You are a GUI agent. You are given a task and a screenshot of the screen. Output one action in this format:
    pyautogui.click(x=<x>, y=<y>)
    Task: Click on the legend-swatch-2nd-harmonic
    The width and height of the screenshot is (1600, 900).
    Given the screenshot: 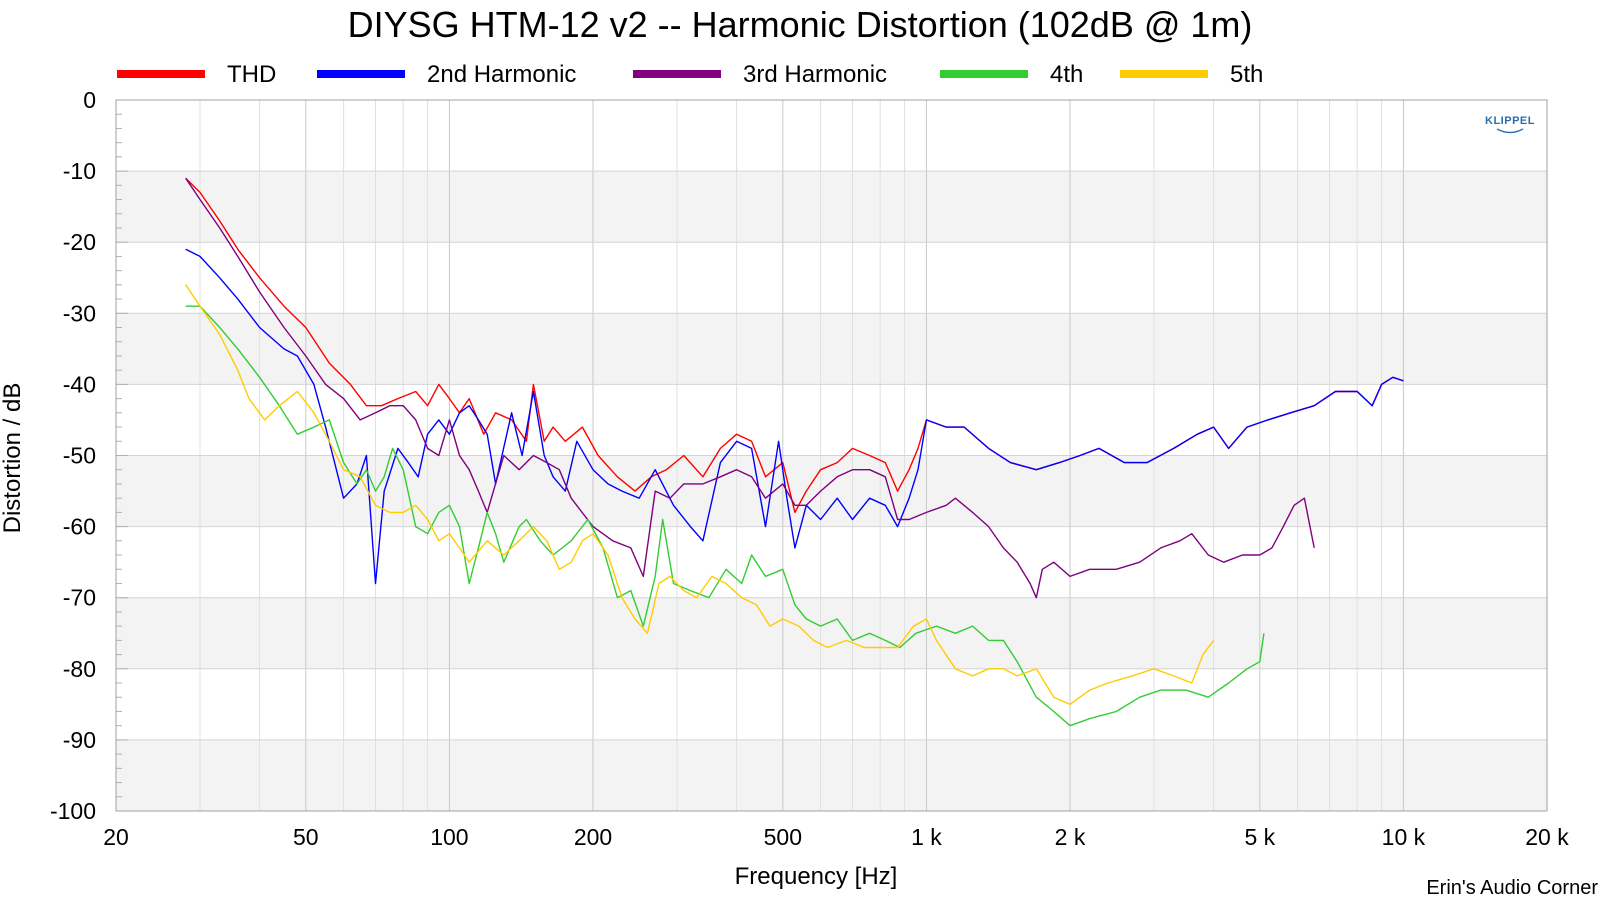 What is the action you would take?
    pyautogui.click(x=361, y=74)
    